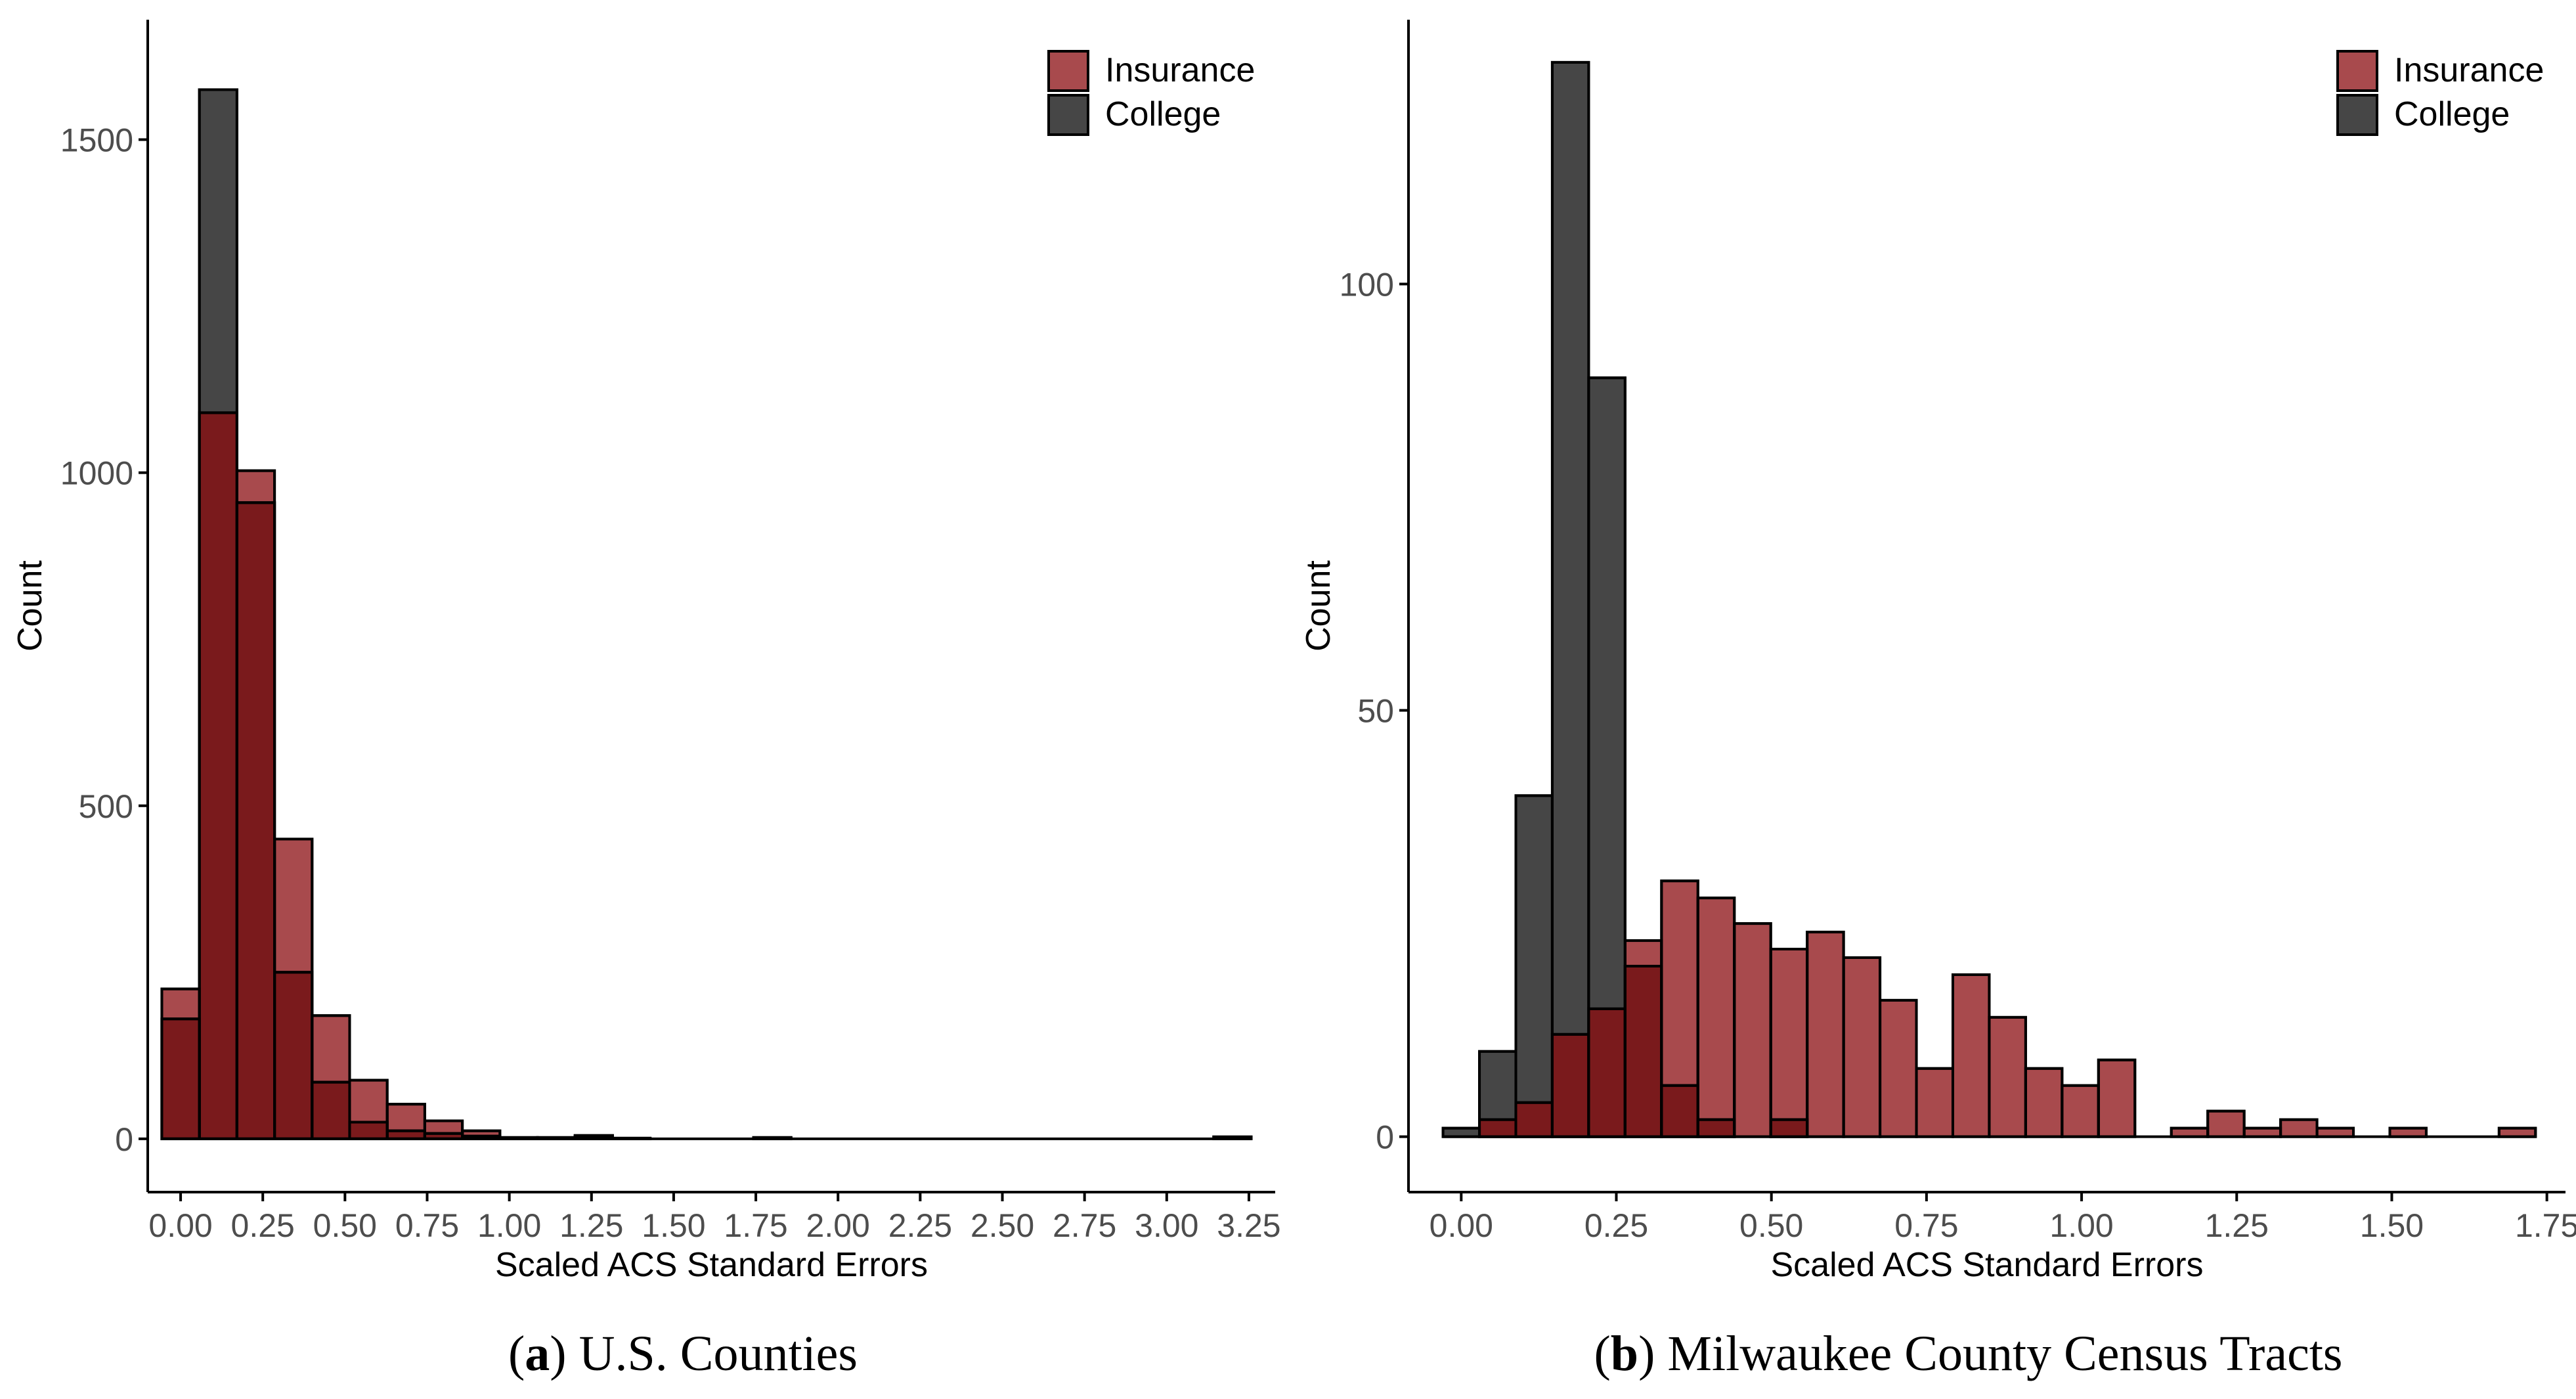  I want to click on x-tick-label: 3.00, so click(1166, 1225).